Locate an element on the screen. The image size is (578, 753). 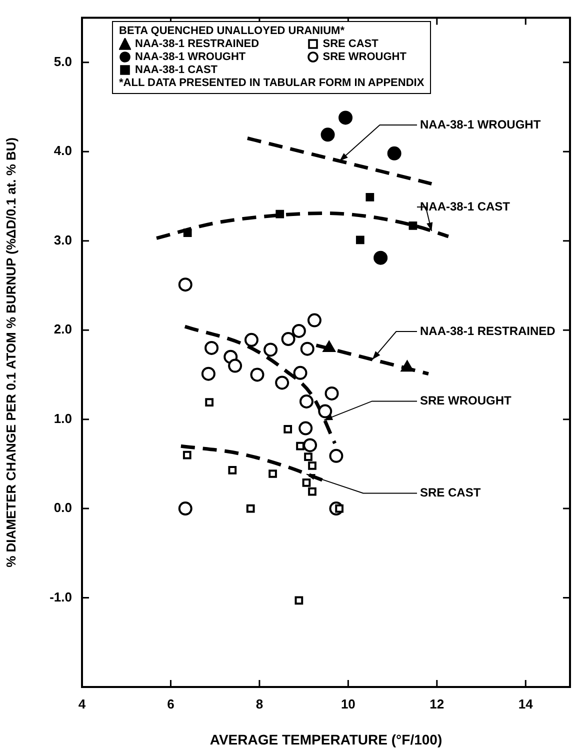
x-tick-label: 14 is located at coordinates (526, 704).